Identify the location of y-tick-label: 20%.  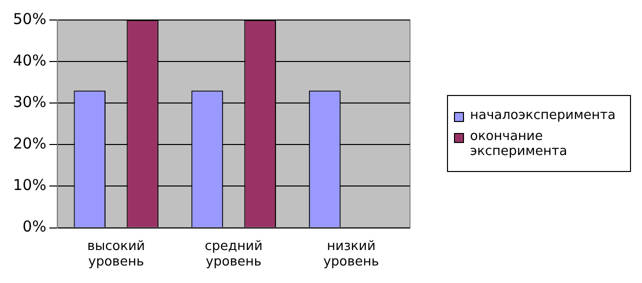
(29, 143).